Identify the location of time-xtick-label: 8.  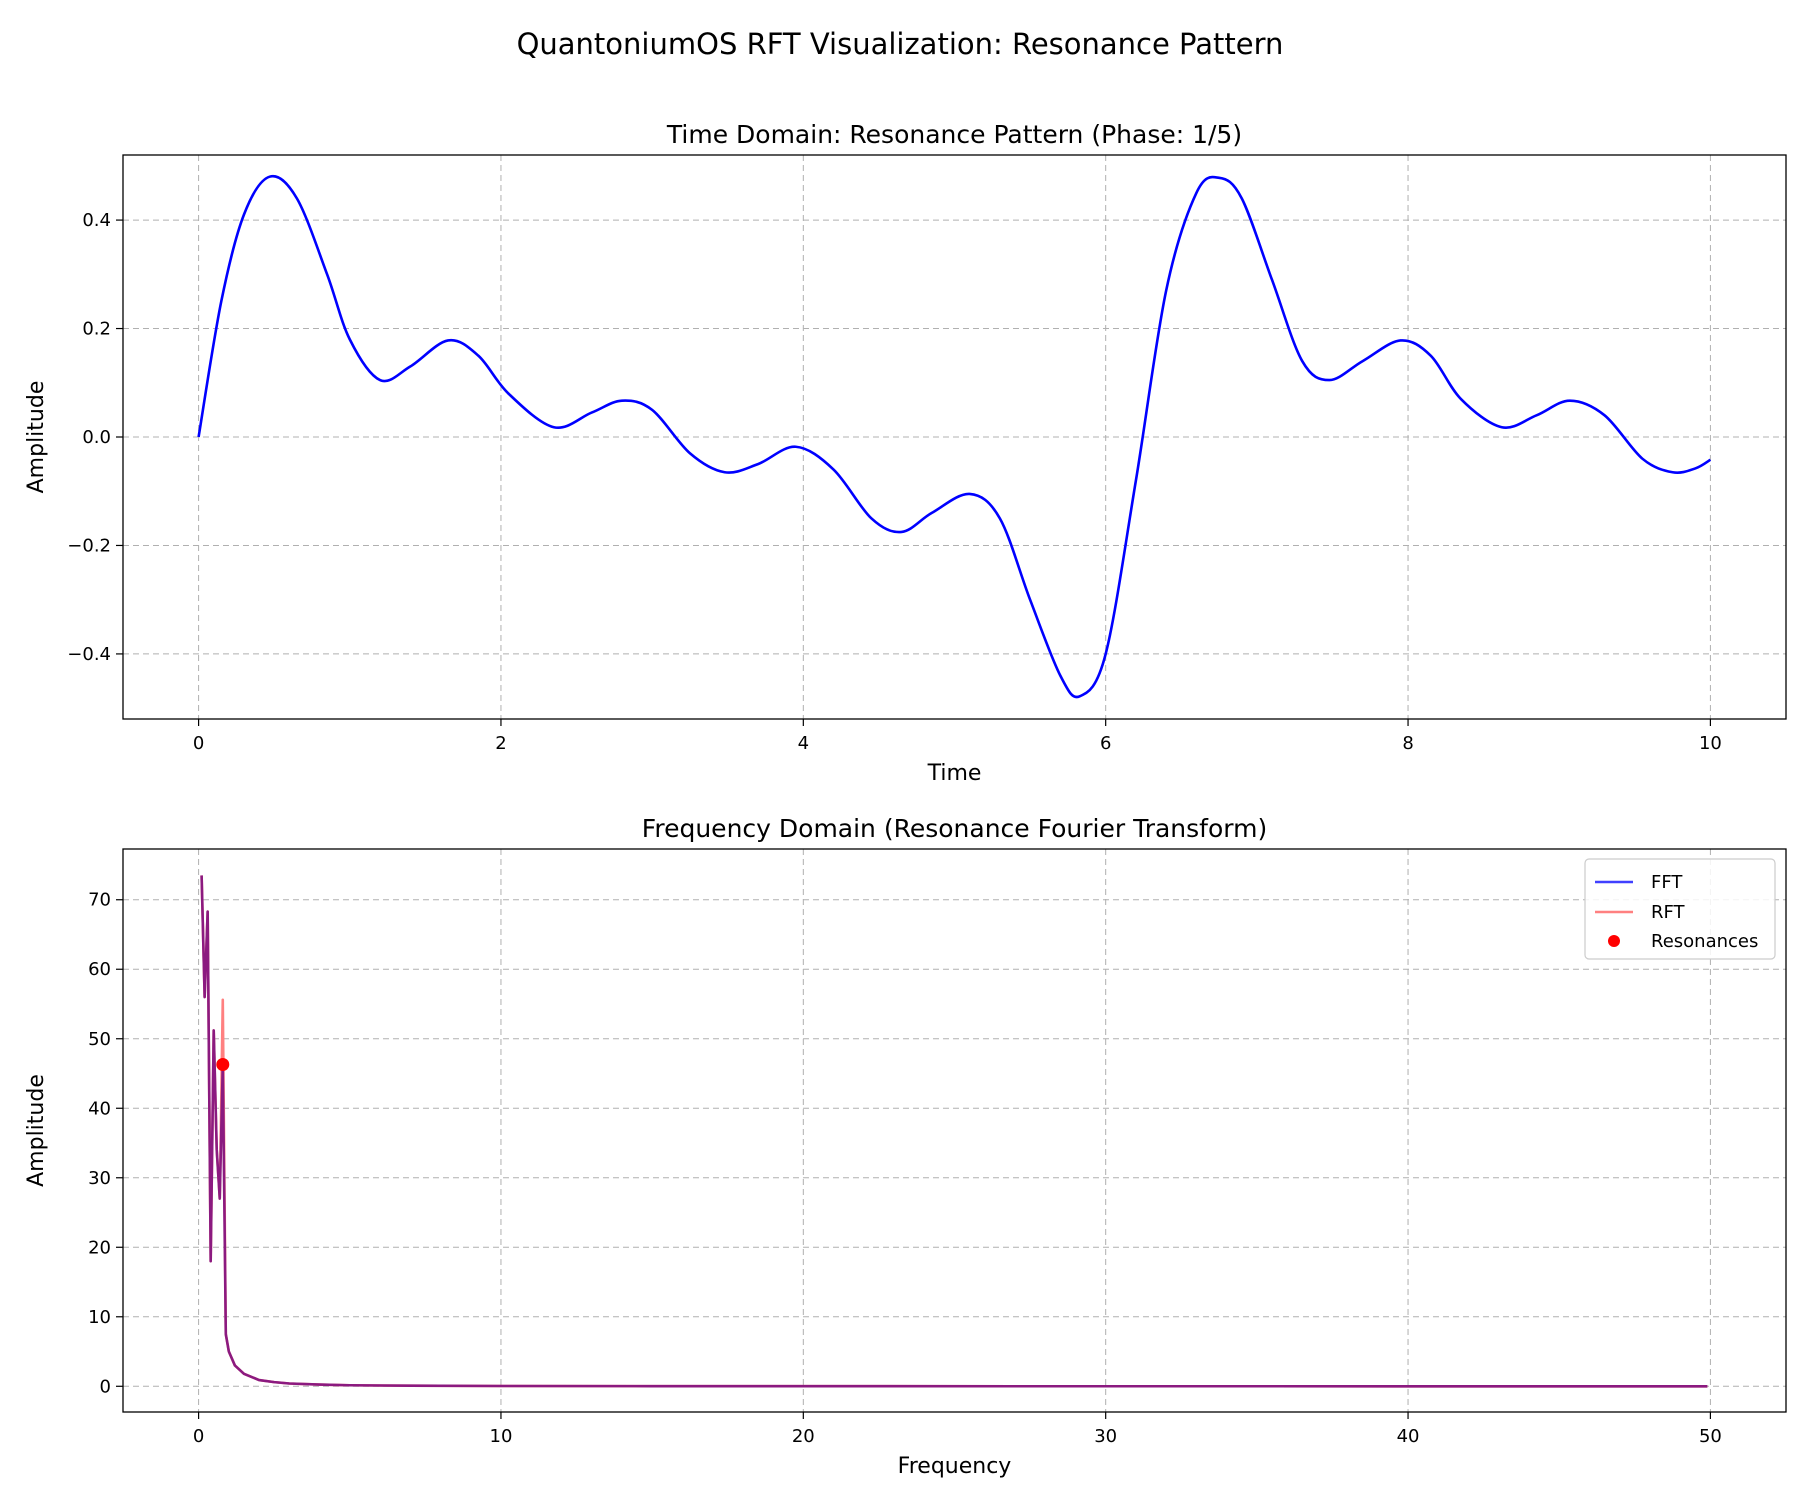
(1407, 743).